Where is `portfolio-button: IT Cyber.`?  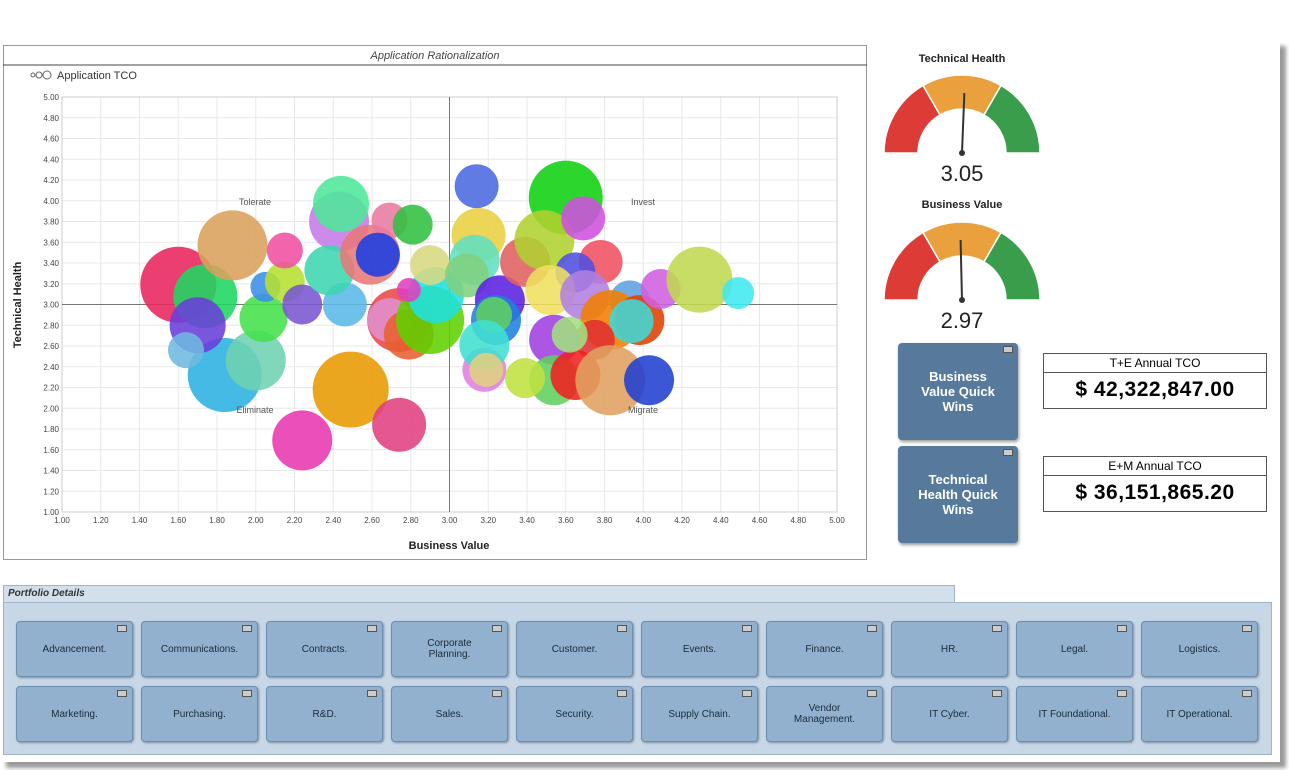
portfolio-button: IT Cyber. is located at coordinates (949, 714).